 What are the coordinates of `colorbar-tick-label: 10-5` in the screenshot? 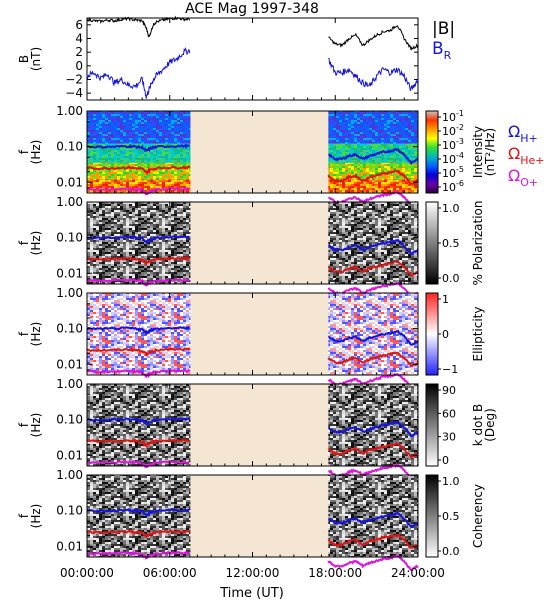 It's located at (453, 172).